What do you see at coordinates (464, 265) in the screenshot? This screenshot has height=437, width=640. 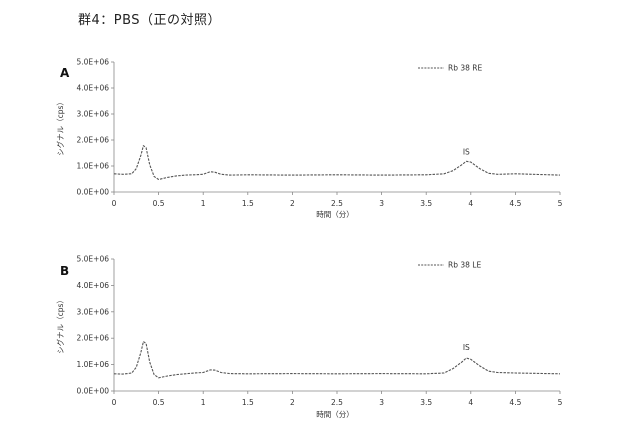 I see `legend-label: Rb 38 LE` at bounding box center [464, 265].